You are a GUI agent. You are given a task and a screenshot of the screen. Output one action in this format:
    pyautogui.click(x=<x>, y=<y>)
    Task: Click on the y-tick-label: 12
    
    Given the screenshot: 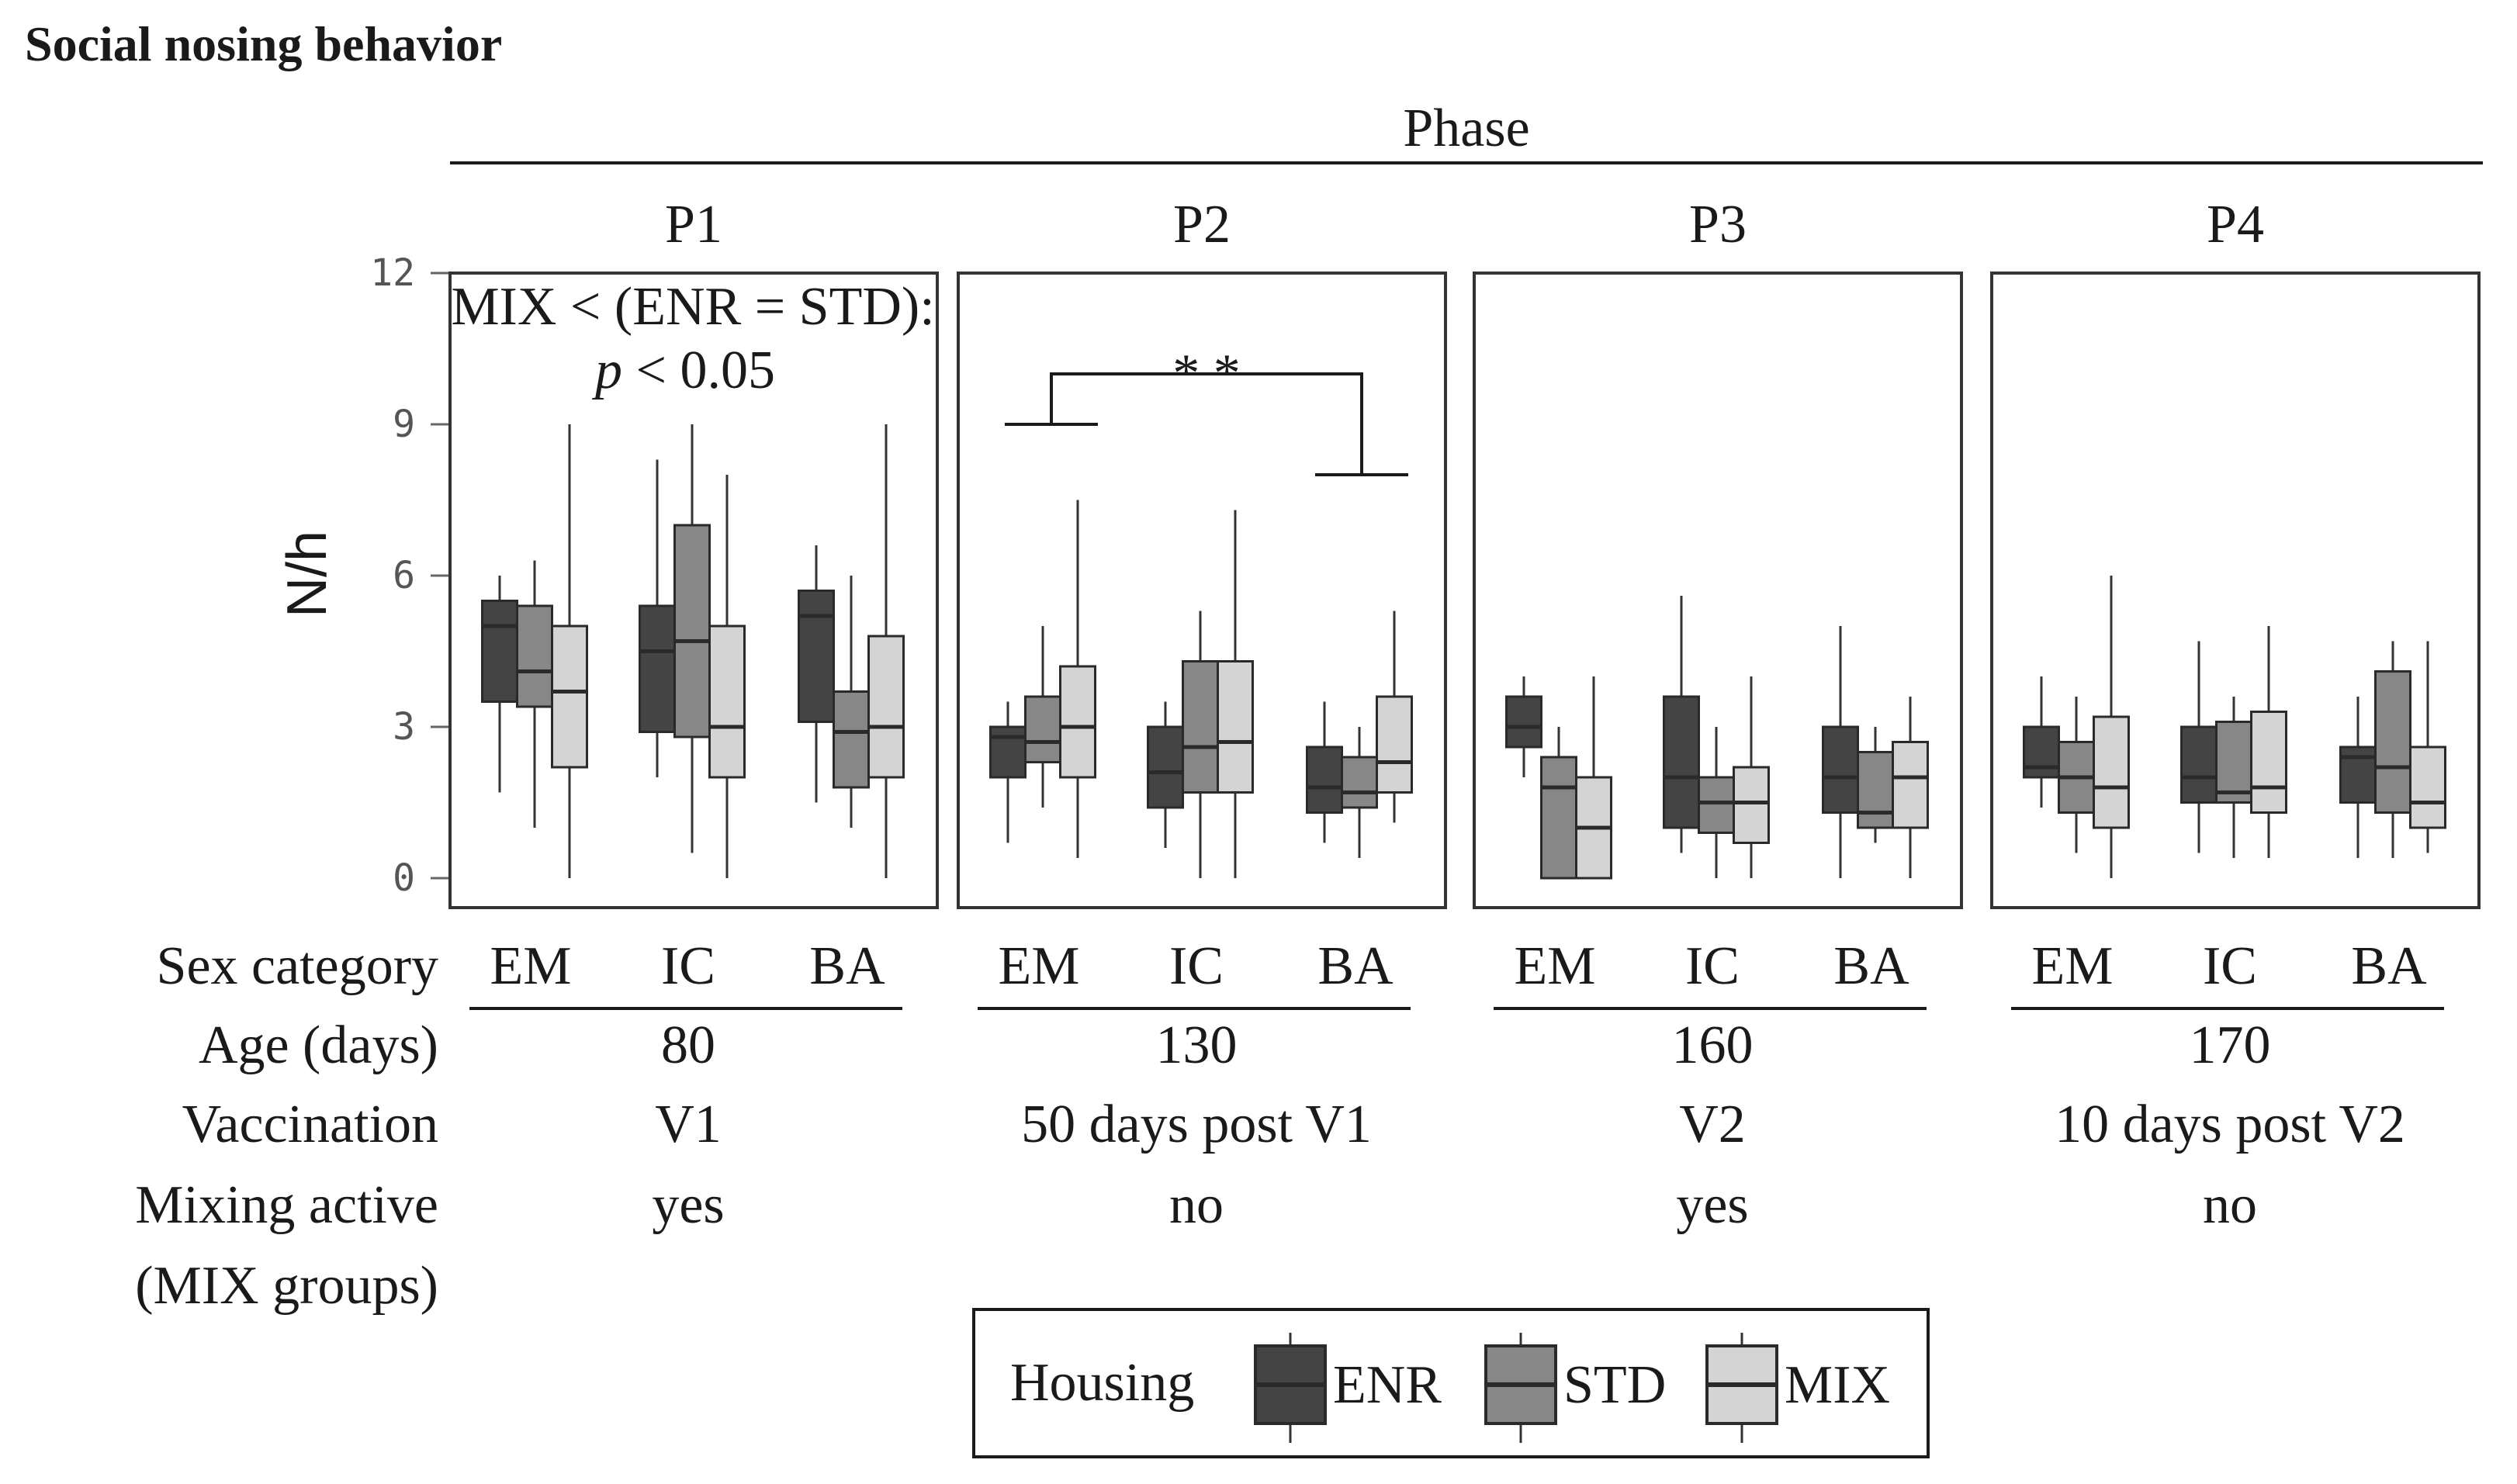 What is the action you would take?
    pyautogui.click(x=392, y=273)
    